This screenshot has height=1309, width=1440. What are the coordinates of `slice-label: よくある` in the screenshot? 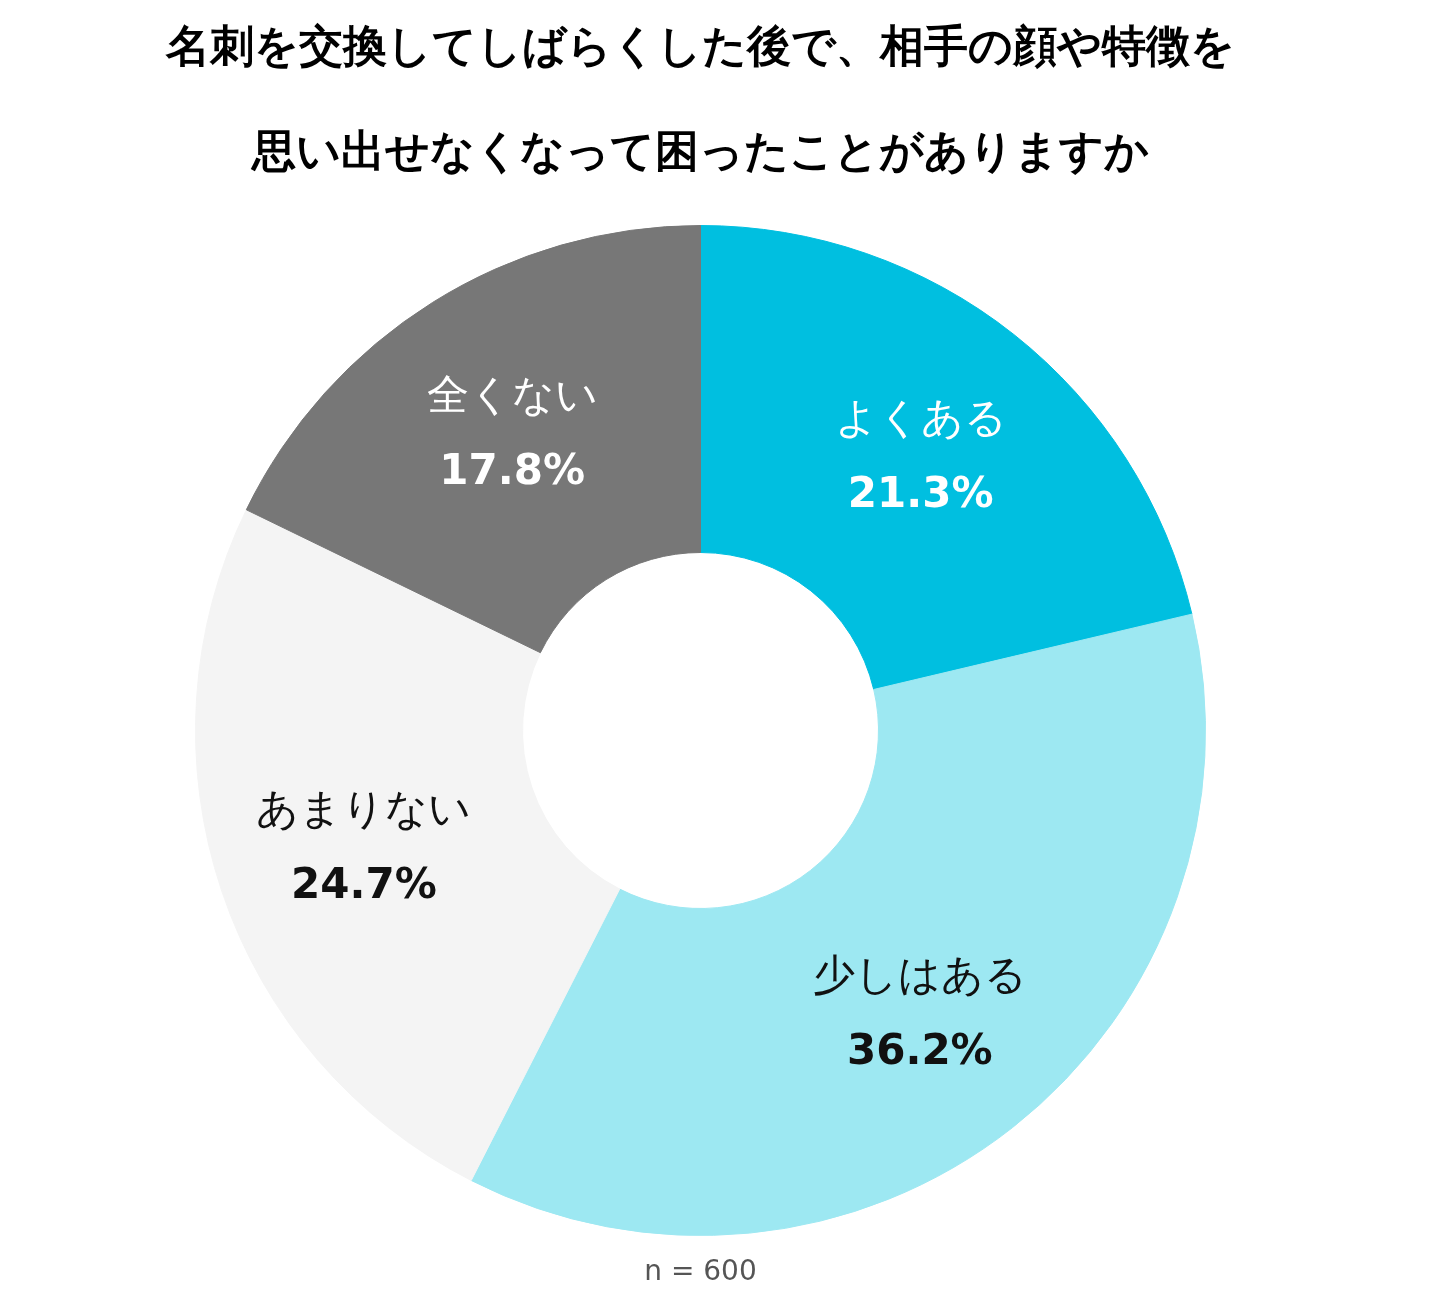 It's located at (920, 417).